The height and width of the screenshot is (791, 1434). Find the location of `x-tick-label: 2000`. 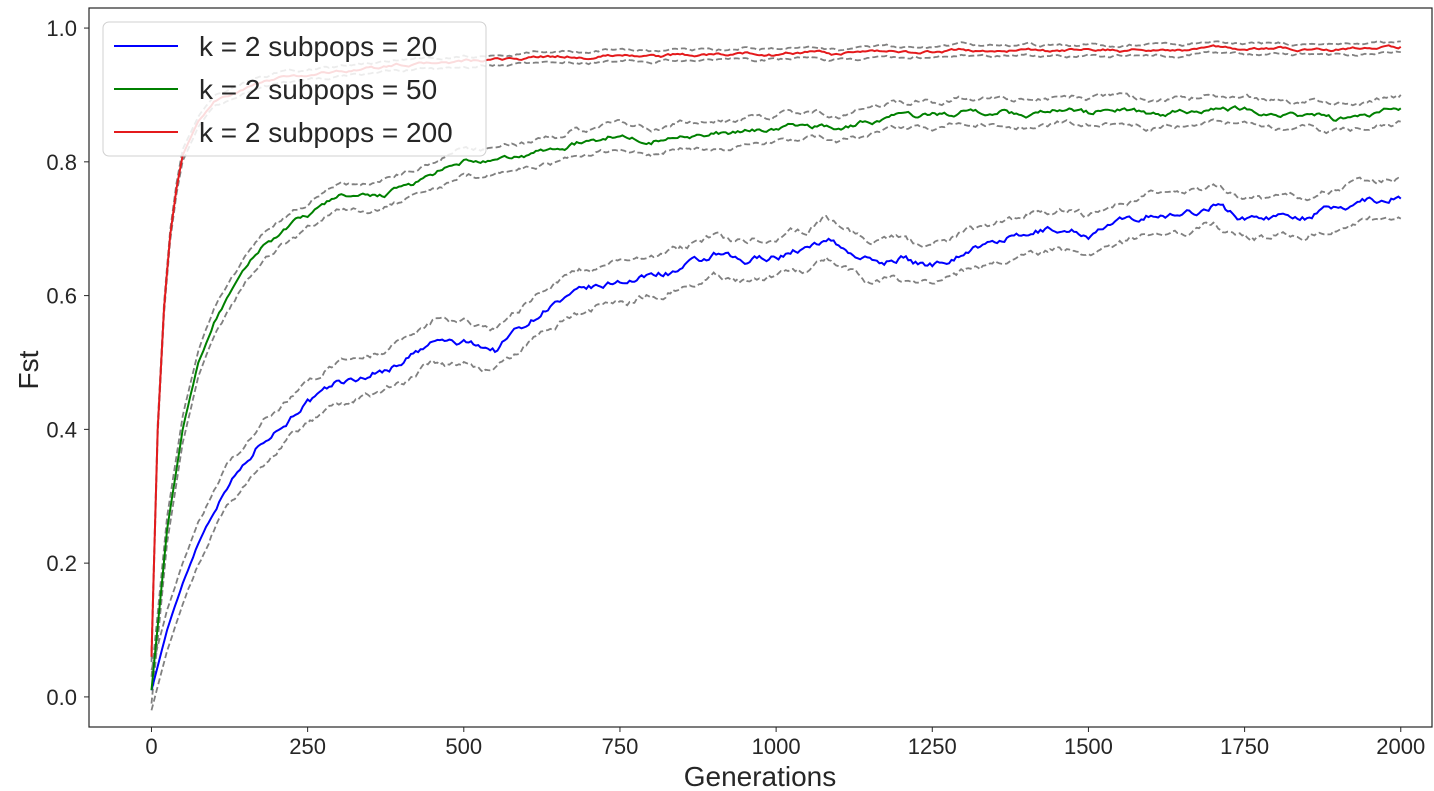

x-tick-label: 2000 is located at coordinates (1400, 746).